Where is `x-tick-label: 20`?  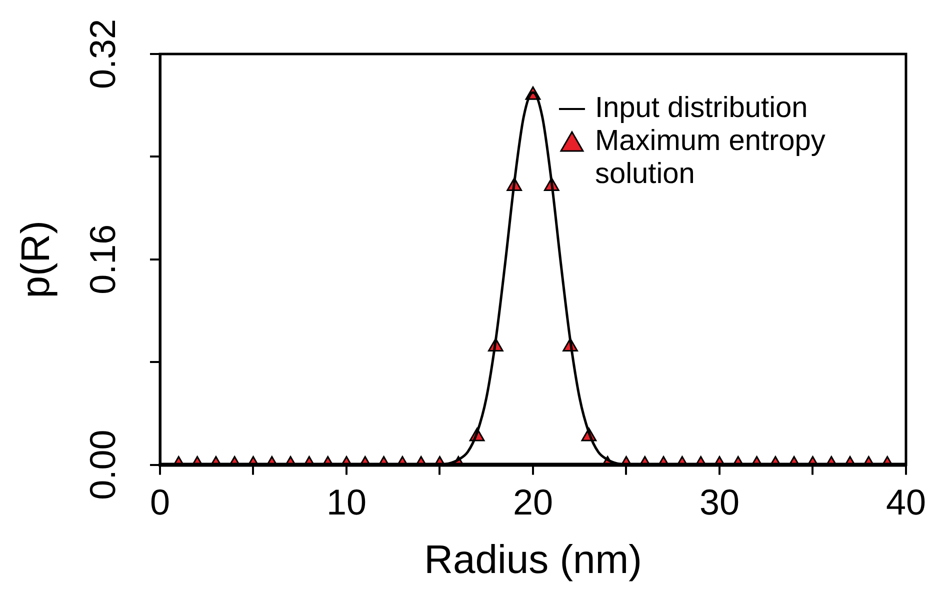 x-tick-label: 20 is located at coordinates (533, 501).